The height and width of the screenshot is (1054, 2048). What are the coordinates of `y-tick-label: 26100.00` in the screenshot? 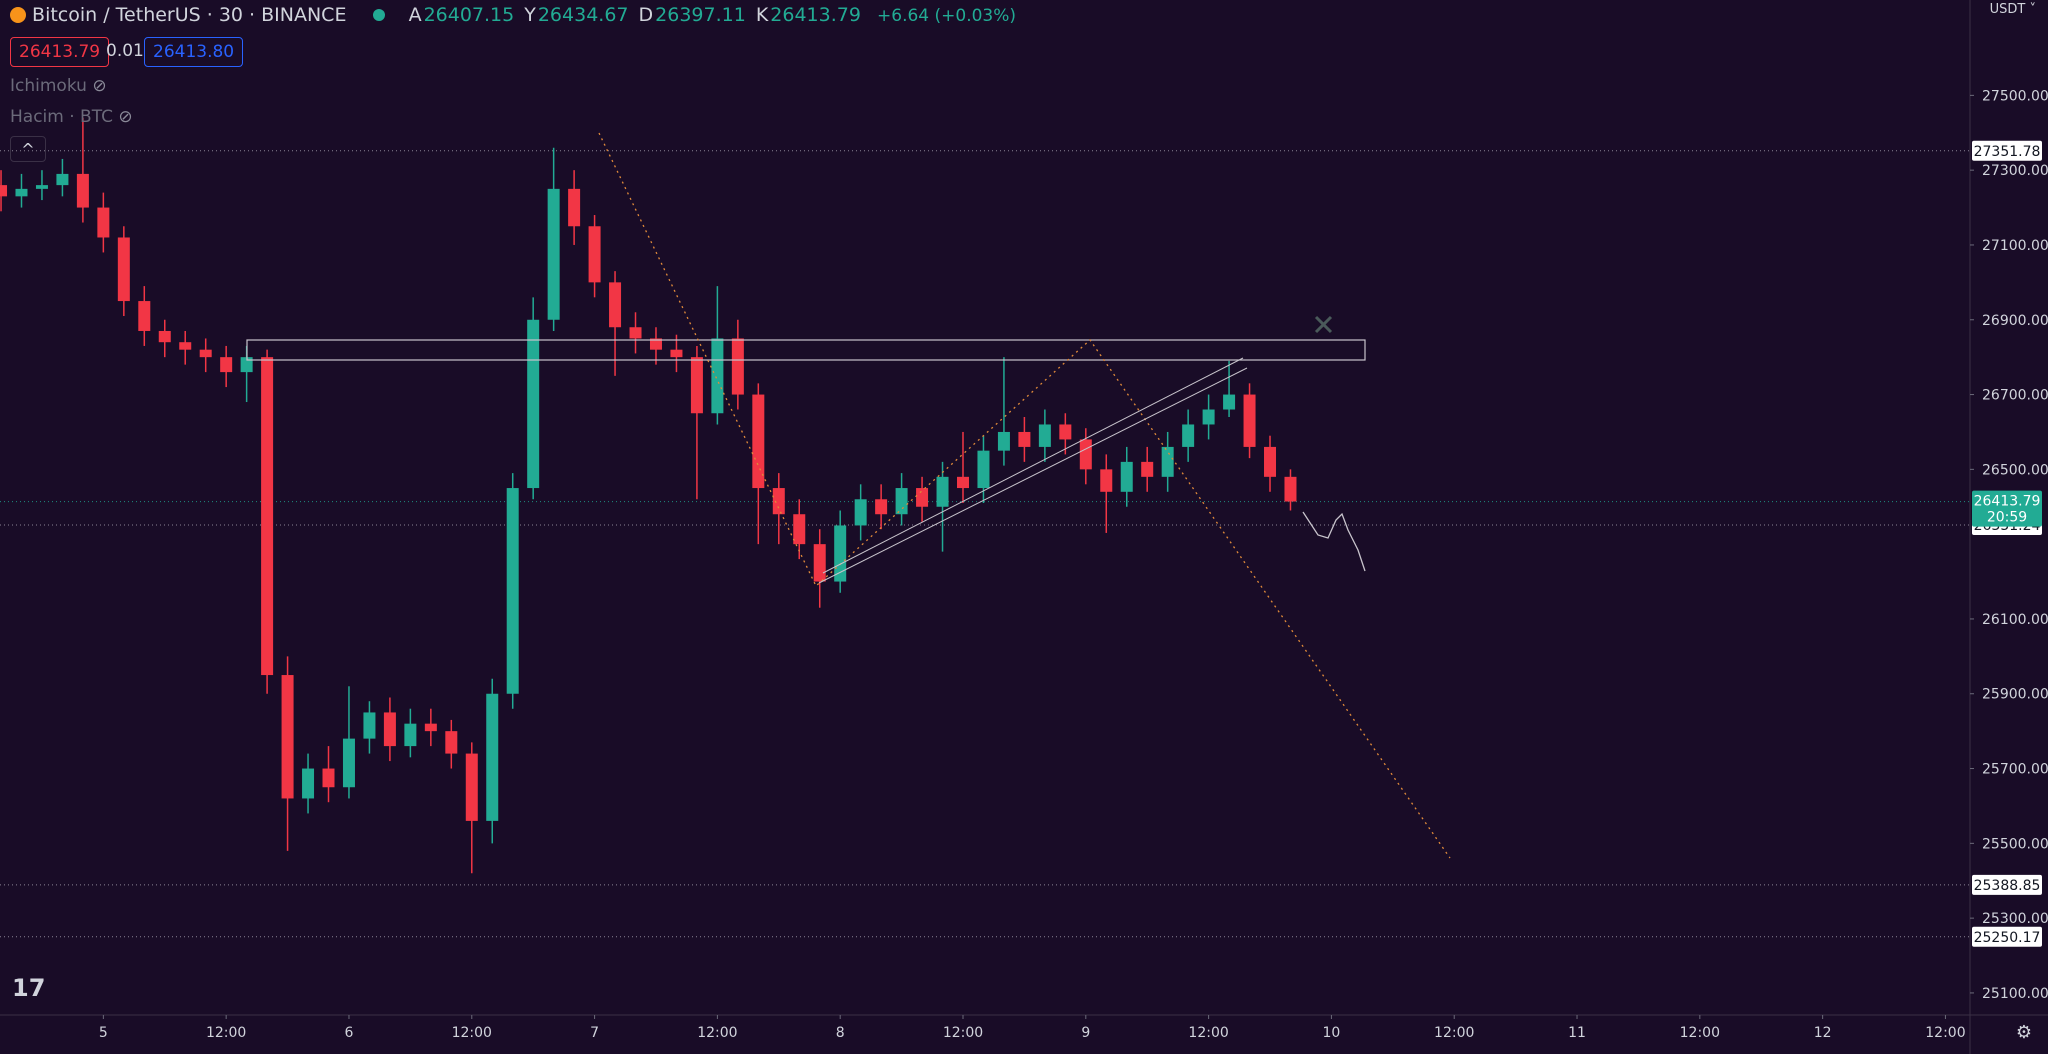 It's located at (2015, 620).